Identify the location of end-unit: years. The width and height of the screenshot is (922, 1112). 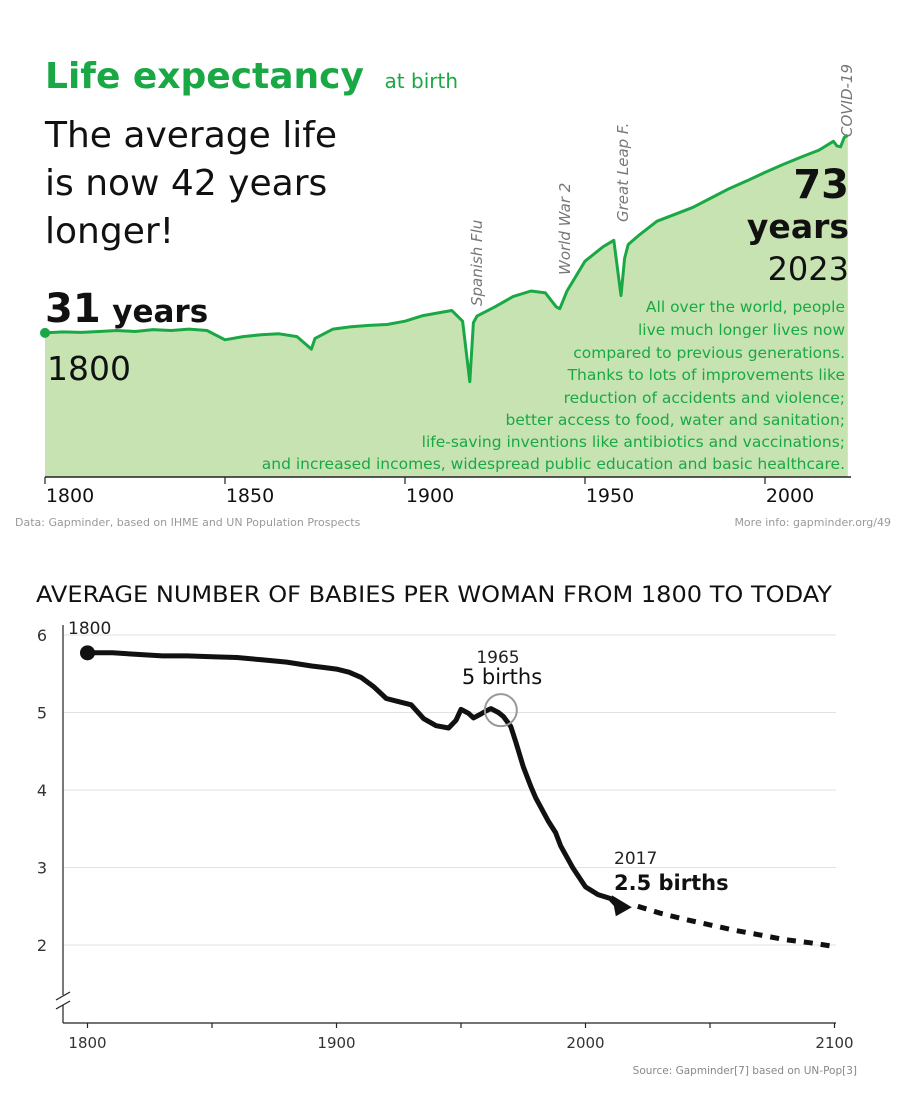
(798, 226).